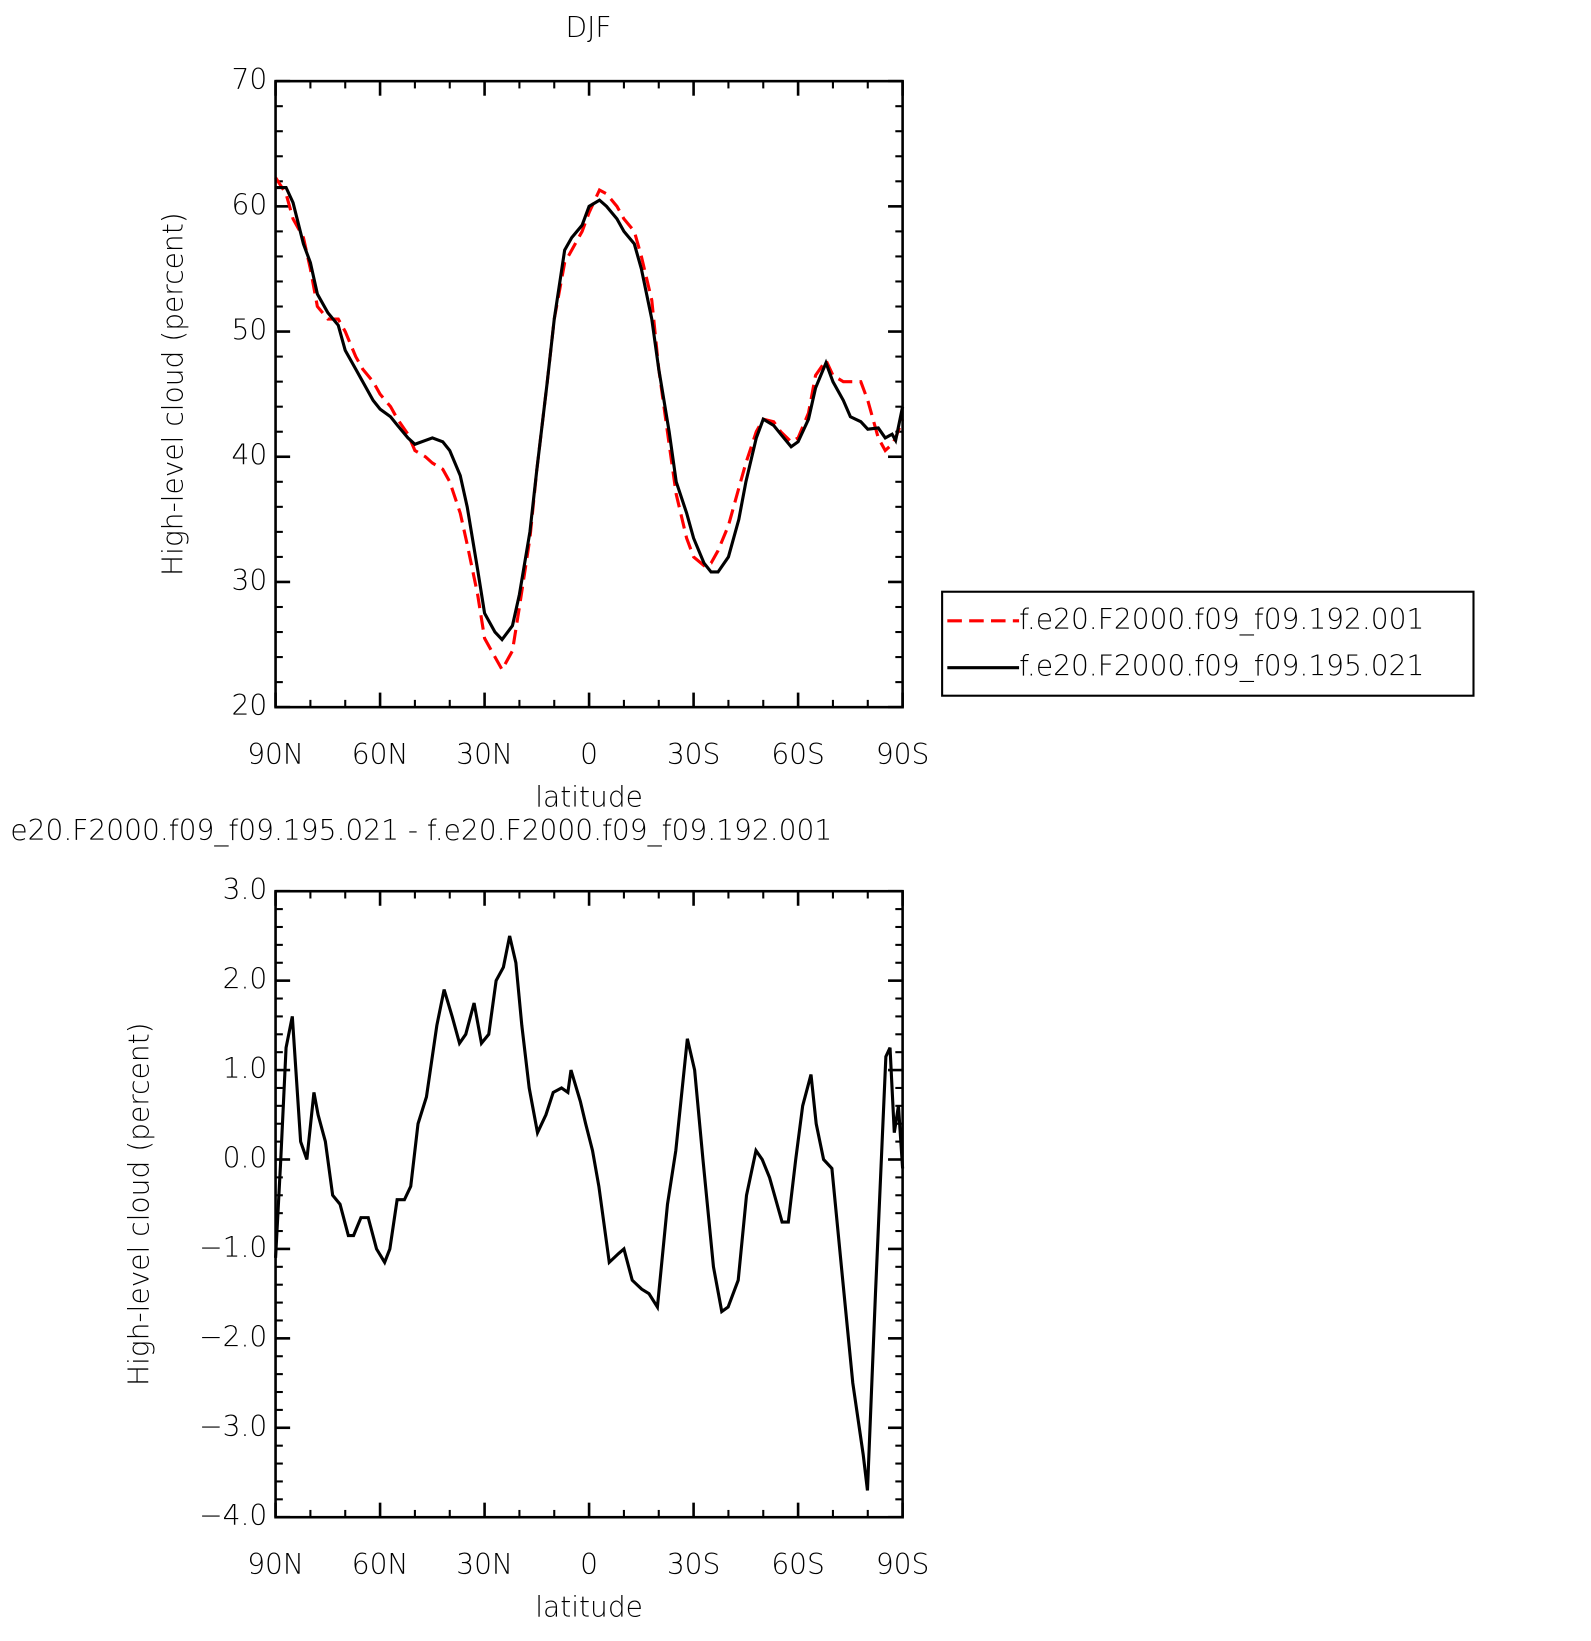 The height and width of the screenshot is (1641, 1591). Describe the element at coordinates (1221, 667) in the screenshot. I see `legend-label: f.e20.F2000.f09_f09.195.021` at that location.